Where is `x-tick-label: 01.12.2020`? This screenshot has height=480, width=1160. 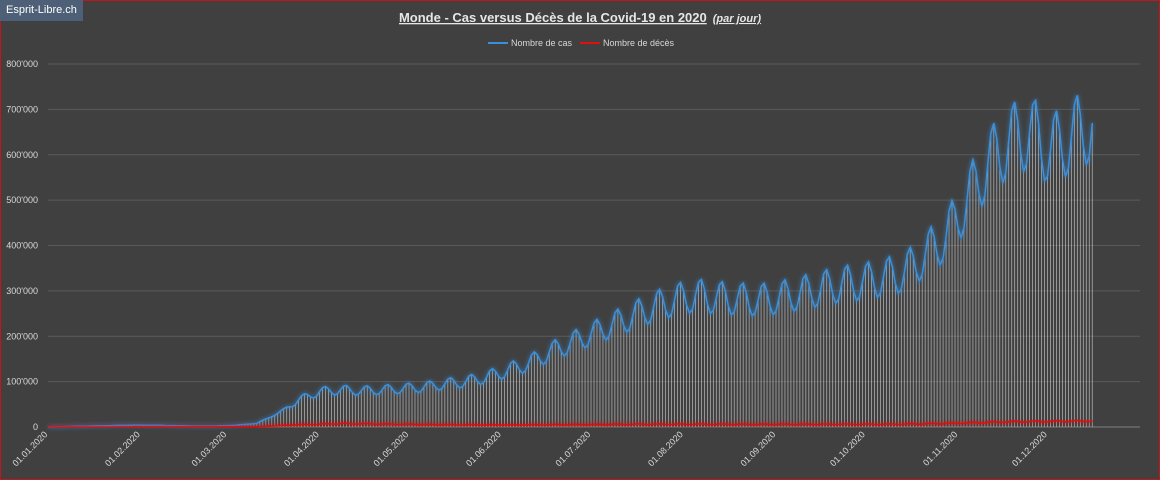
x-tick-label: 01.12.2020 is located at coordinates (1029, 448).